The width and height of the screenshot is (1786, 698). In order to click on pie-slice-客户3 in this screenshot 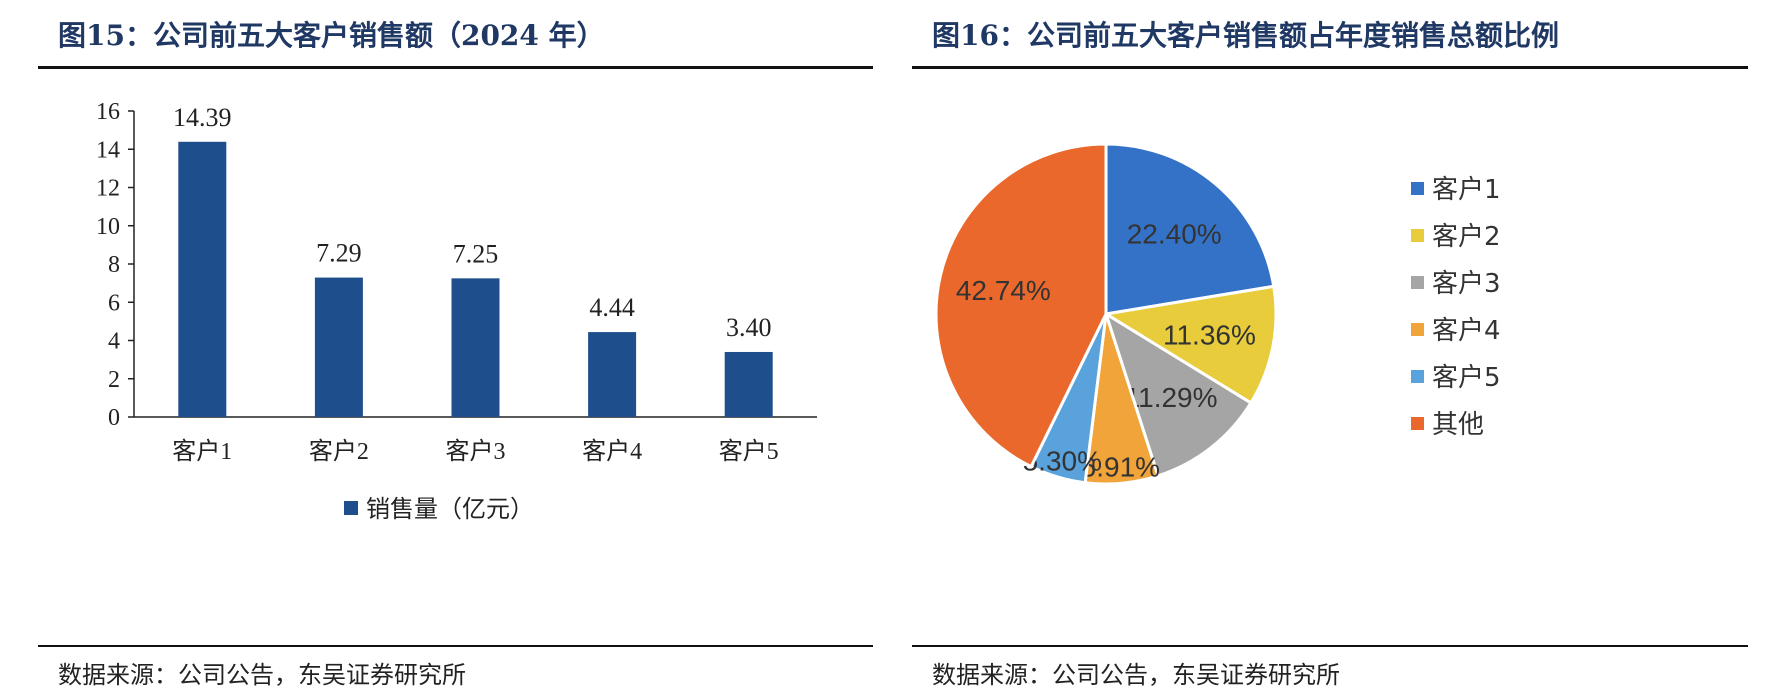, I will do `click(1178, 394)`.